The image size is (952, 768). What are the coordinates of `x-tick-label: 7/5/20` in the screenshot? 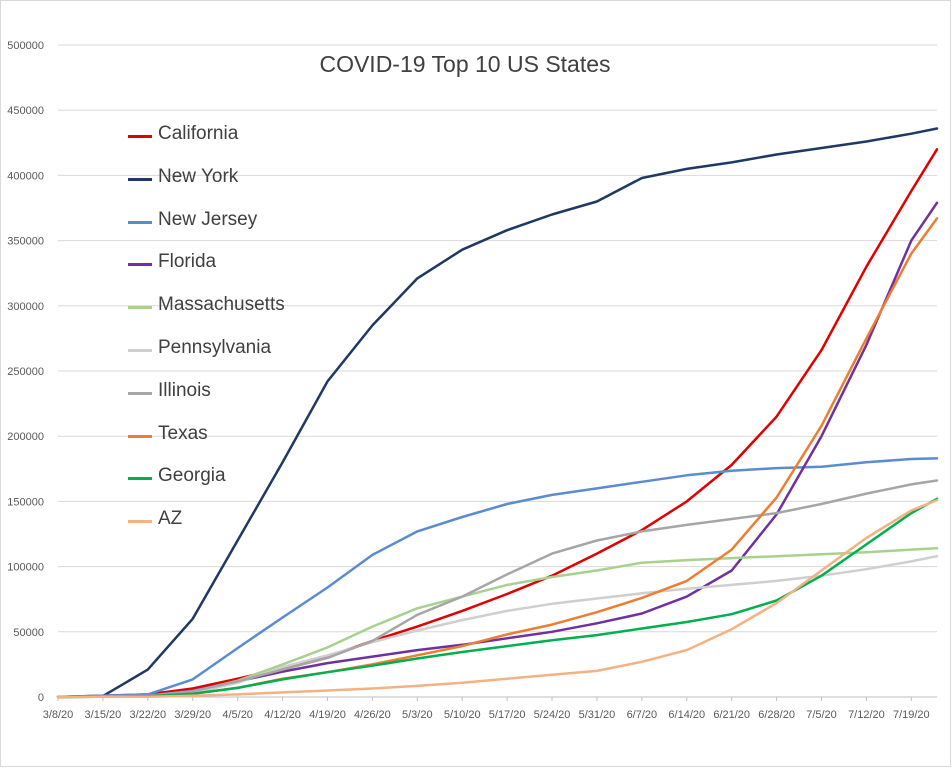 It's located at (821, 715).